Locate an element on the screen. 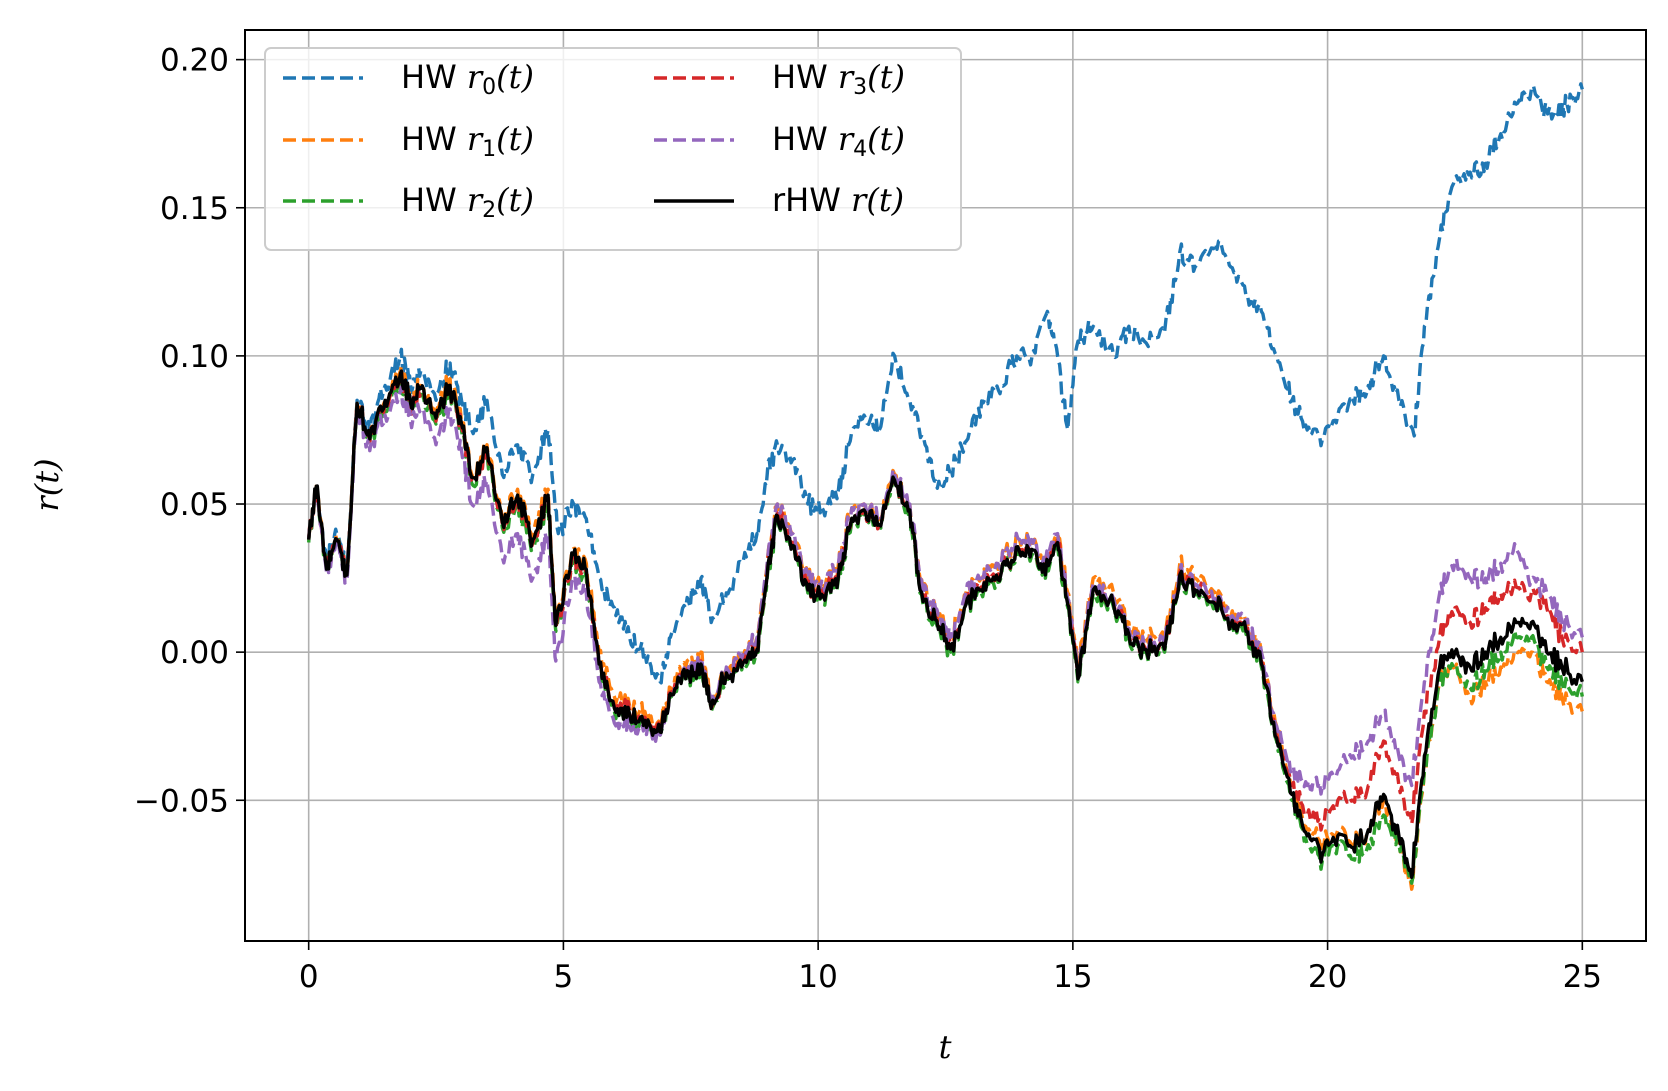 The height and width of the screenshot is (1091, 1668). legend-label-2: HW r2(t) is located at coordinates (467, 202).